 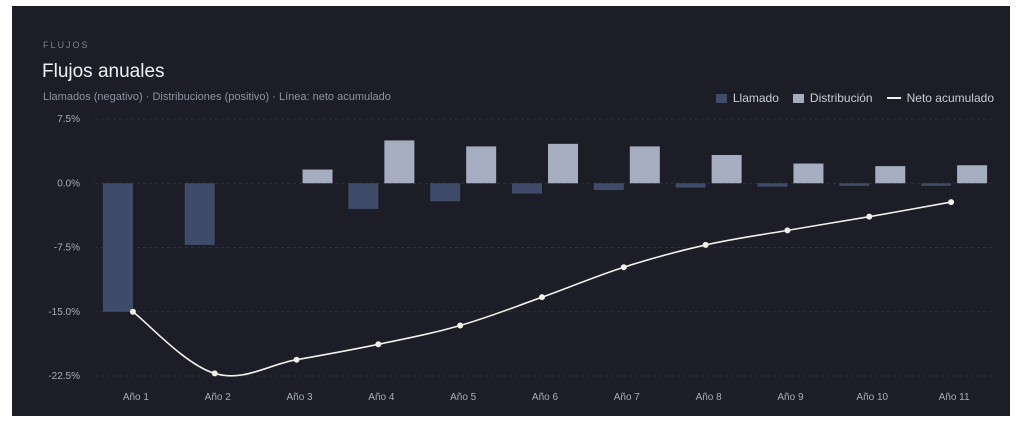 I want to click on legend-swatch-net, so click(x=893, y=98).